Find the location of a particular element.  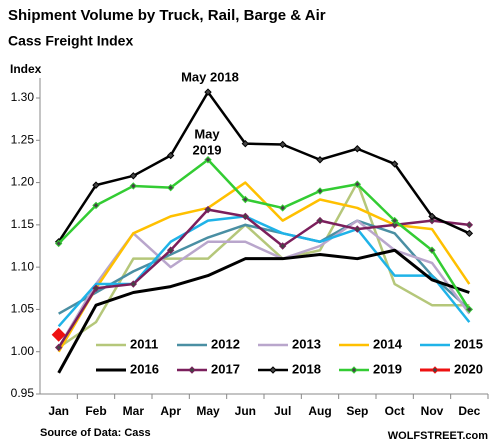

legend-label: 2015 is located at coordinates (468, 343).